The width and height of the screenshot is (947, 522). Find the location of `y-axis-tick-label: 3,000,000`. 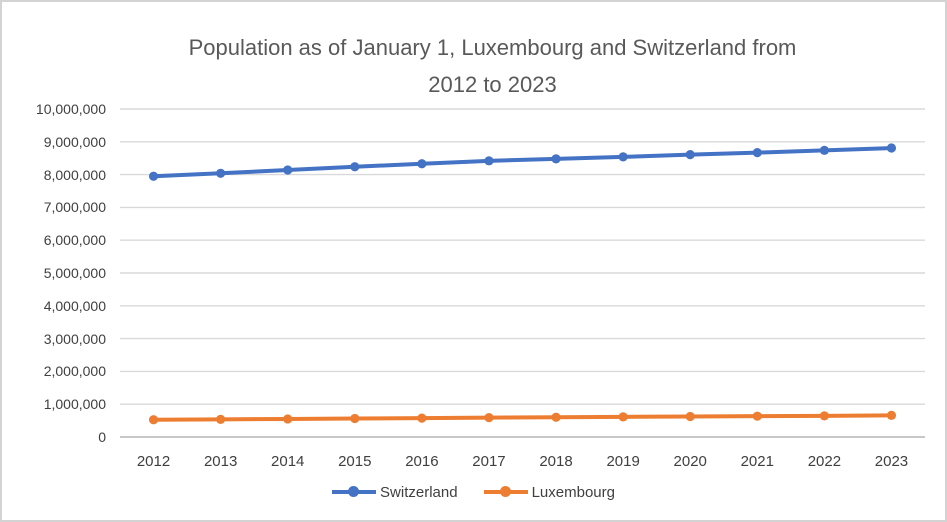

y-axis-tick-label: 3,000,000 is located at coordinates (74, 338).